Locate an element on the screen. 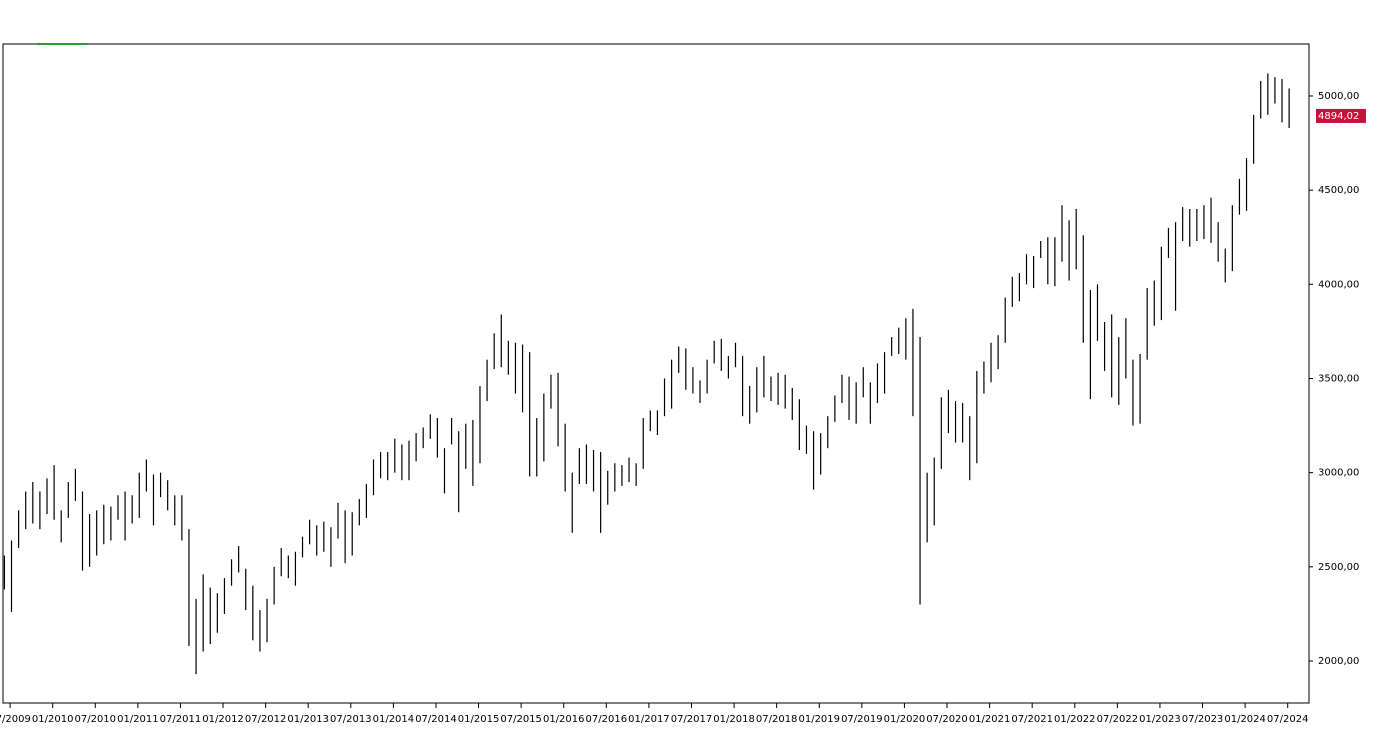  y-tick-label: 5000,00 is located at coordinates (1338, 96).